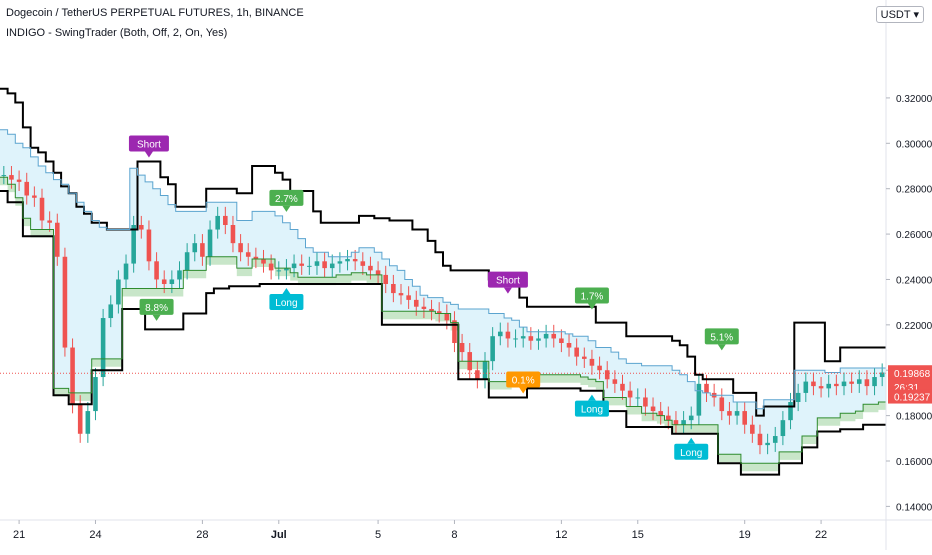 Image resolution: width=932 pixels, height=555 pixels. I want to click on signal-profit: 8.8%, so click(156, 309).